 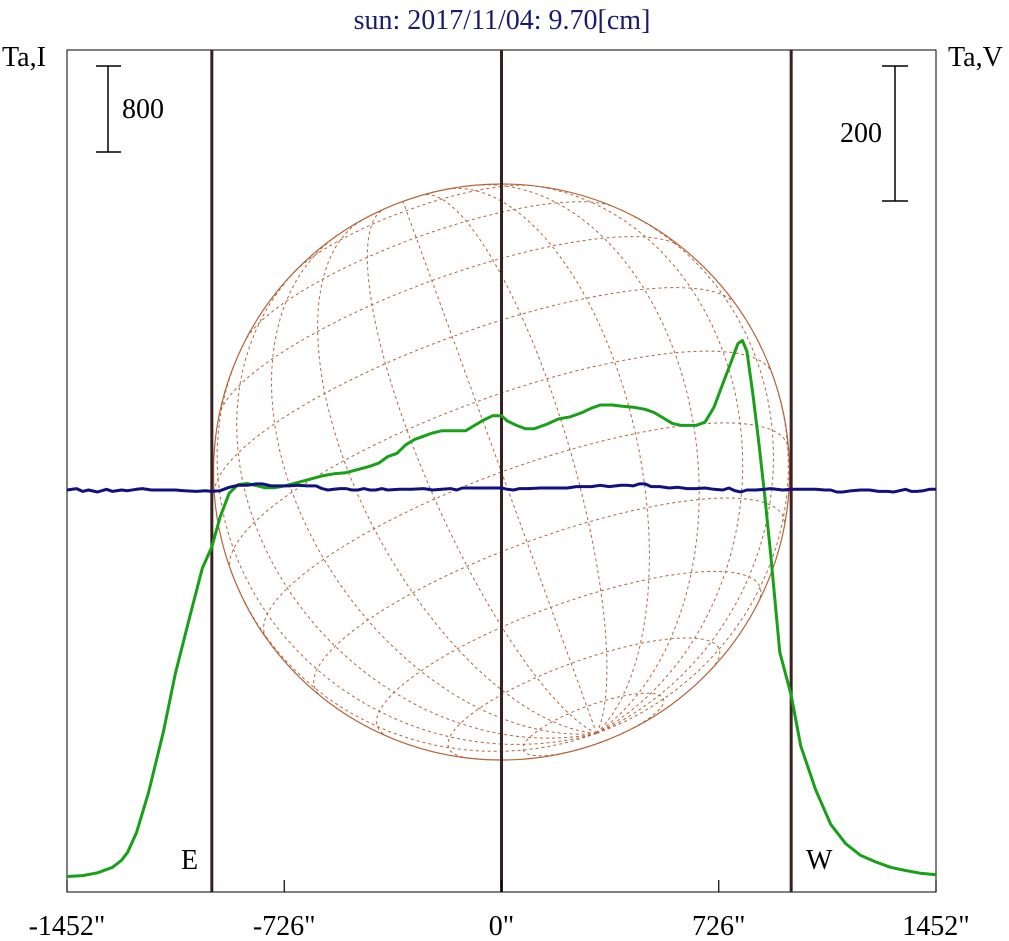 What do you see at coordinates (501, 926) in the screenshot?
I see `x-tick-label: 0"` at bounding box center [501, 926].